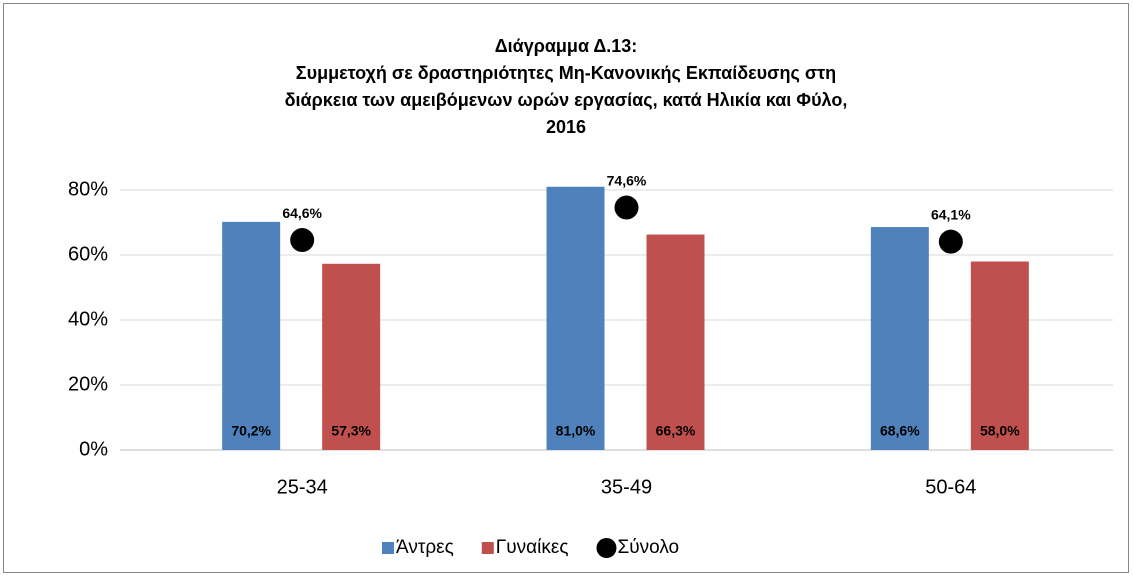 This screenshot has width=1133, height=577. I want to click on x-tick-label: 25-34, so click(302, 487).